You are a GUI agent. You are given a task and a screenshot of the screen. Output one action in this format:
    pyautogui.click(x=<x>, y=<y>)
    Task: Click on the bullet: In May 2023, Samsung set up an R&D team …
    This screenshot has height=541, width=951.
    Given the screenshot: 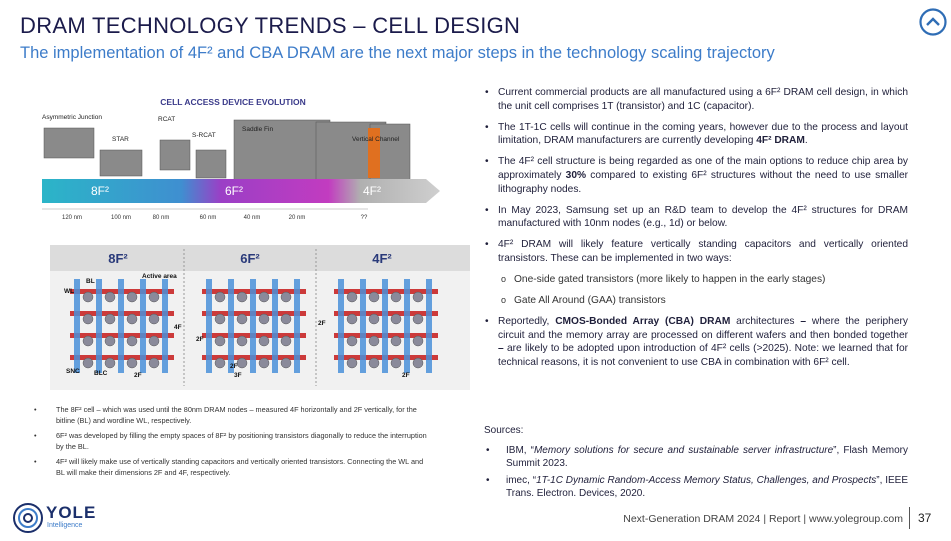 What is the action you would take?
    pyautogui.click(x=696, y=217)
    